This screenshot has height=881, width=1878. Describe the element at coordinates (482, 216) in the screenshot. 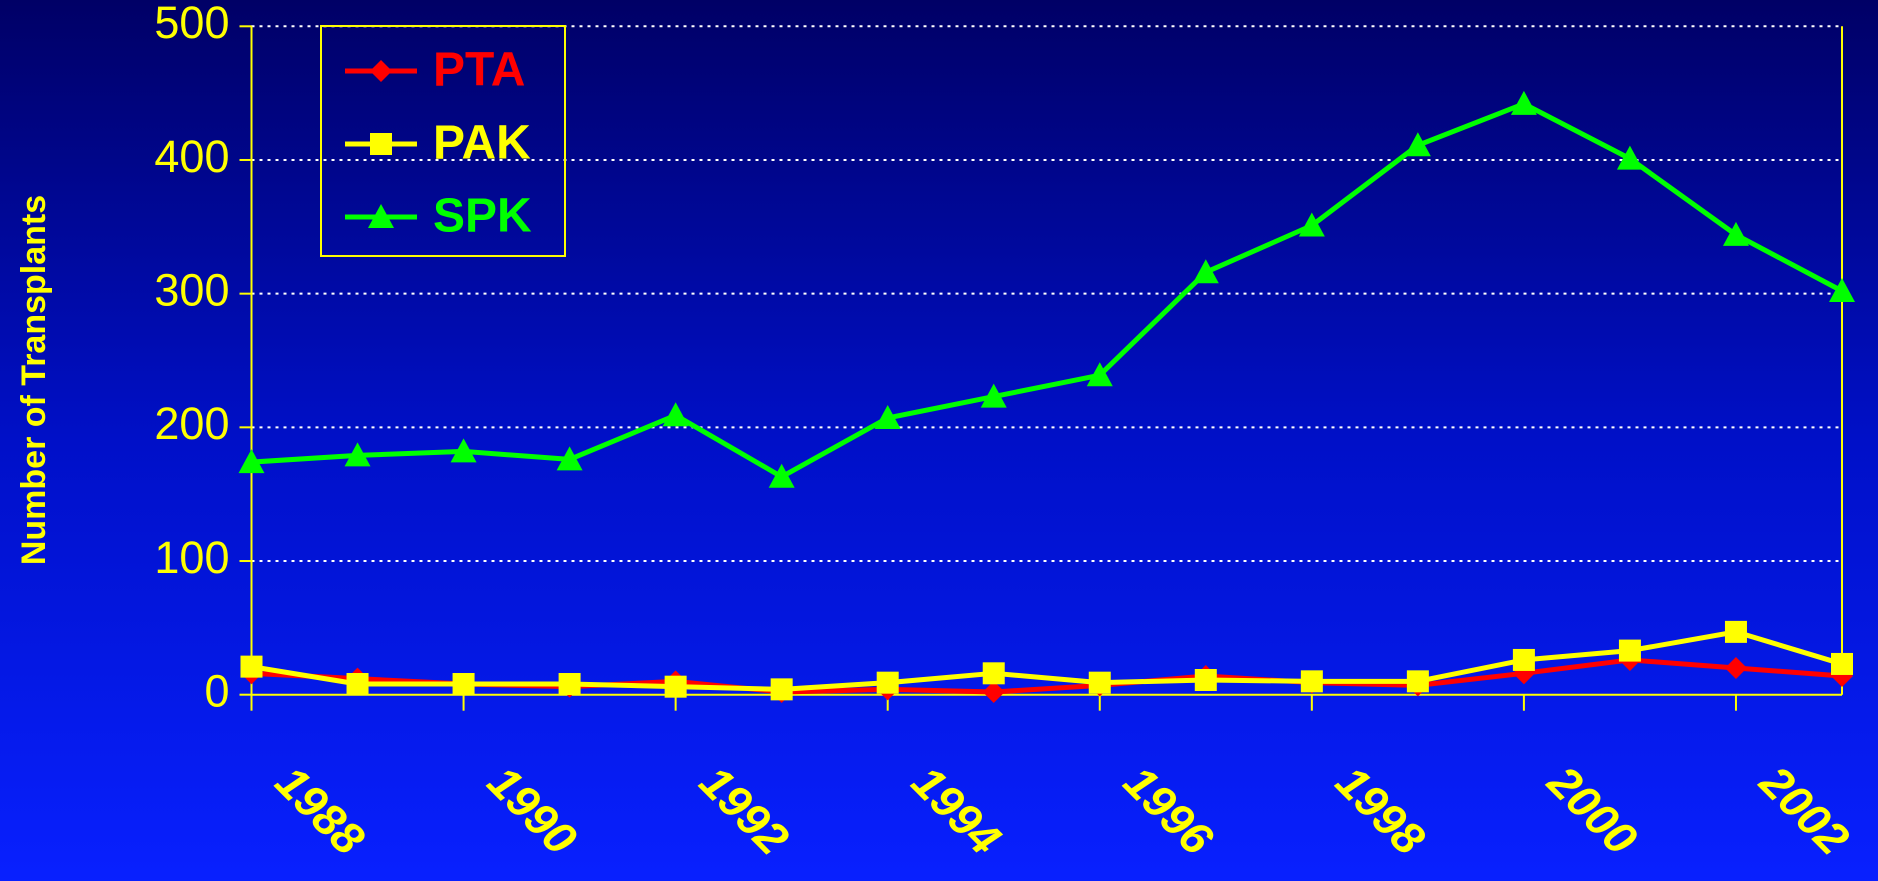

I see `legend-label: SPK` at that location.